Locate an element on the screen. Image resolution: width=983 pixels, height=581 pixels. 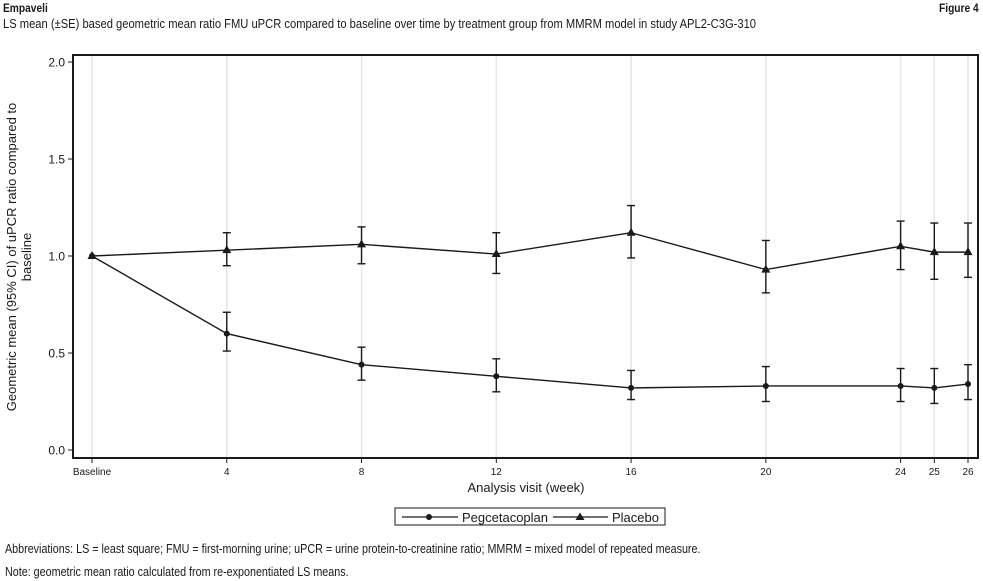
x-tick-label: 26 is located at coordinates (968, 472).